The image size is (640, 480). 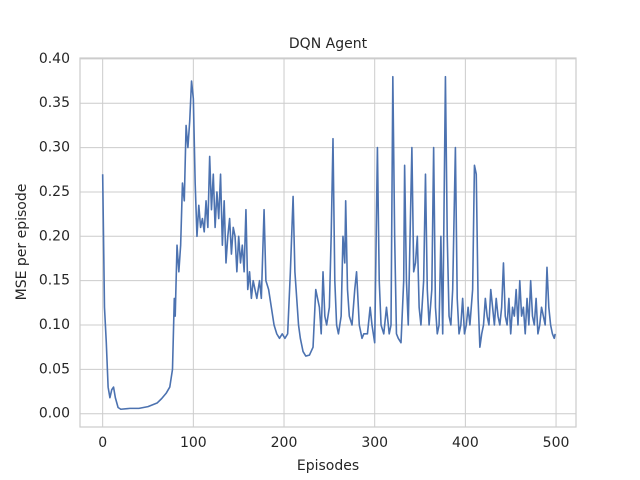 I want to click on y-tick-label: 0.30, so click(x=54, y=148).